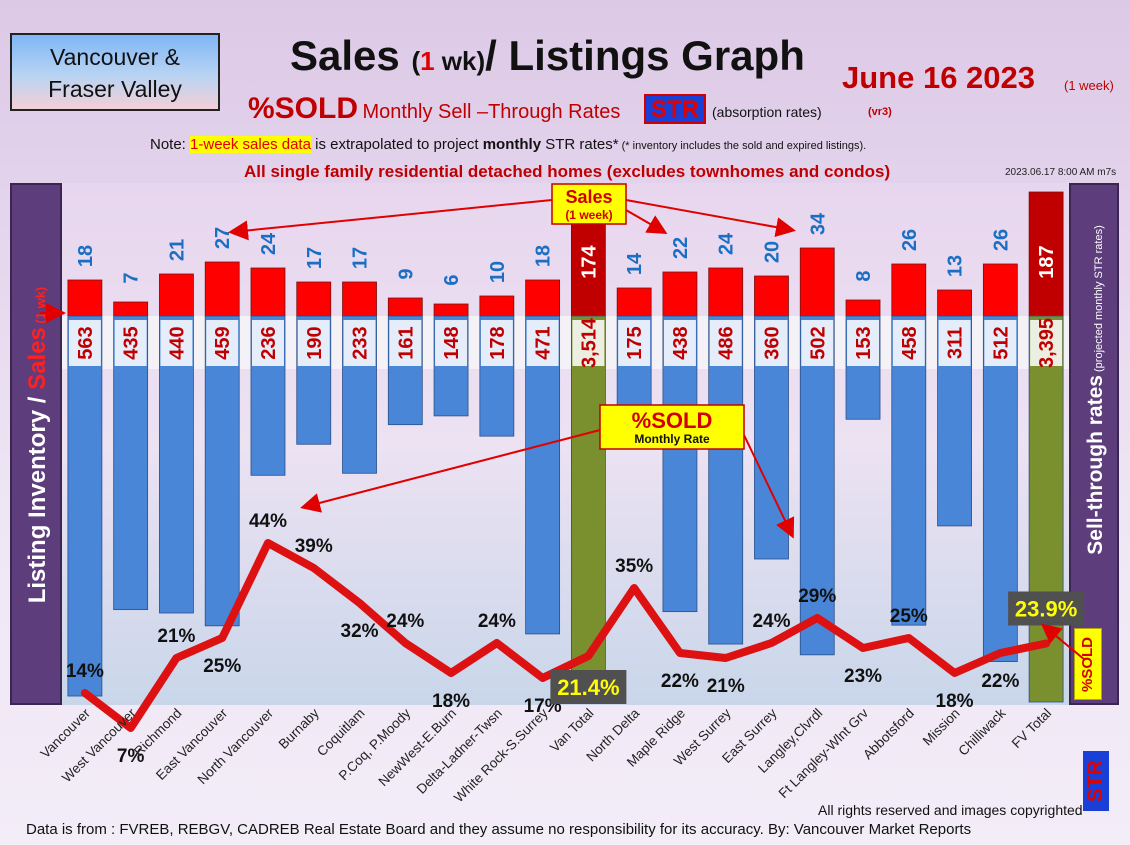 The image size is (1130, 845). I want to click on sales-value-label: 34, so click(818, 223).